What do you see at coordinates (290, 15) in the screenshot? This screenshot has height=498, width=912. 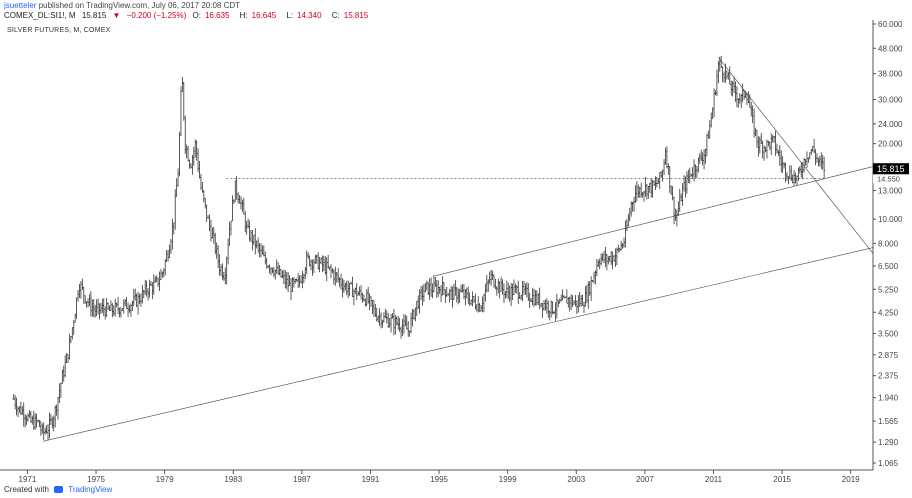 I see `low-label: L:` at bounding box center [290, 15].